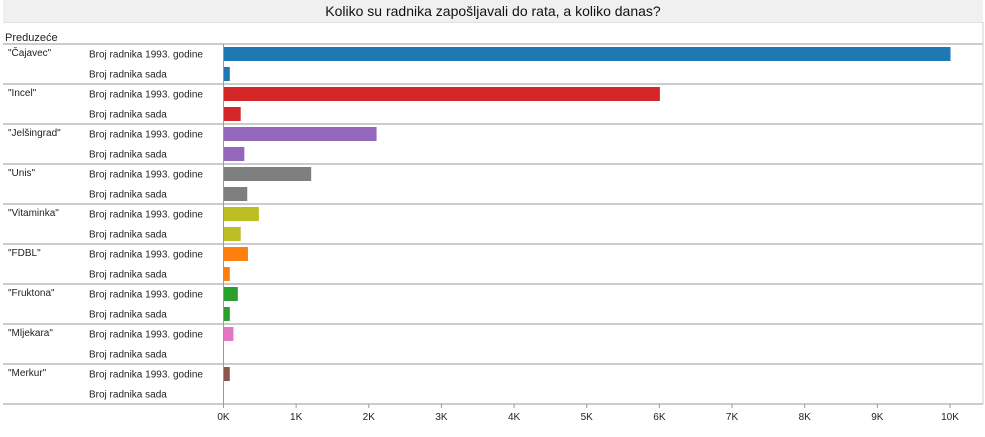 The width and height of the screenshot is (985, 437). Describe the element at coordinates (877, 417) in the screenshot. I see `x-tick-label: 9K` at that location.